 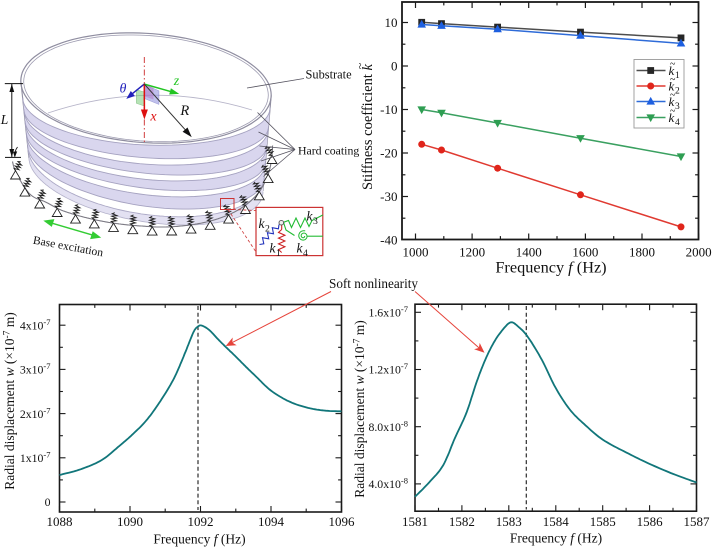 What do you see at coordinates (556, 521) in the screenshot?
I see `svg-text: 1584` at bounding box center [556, 521].